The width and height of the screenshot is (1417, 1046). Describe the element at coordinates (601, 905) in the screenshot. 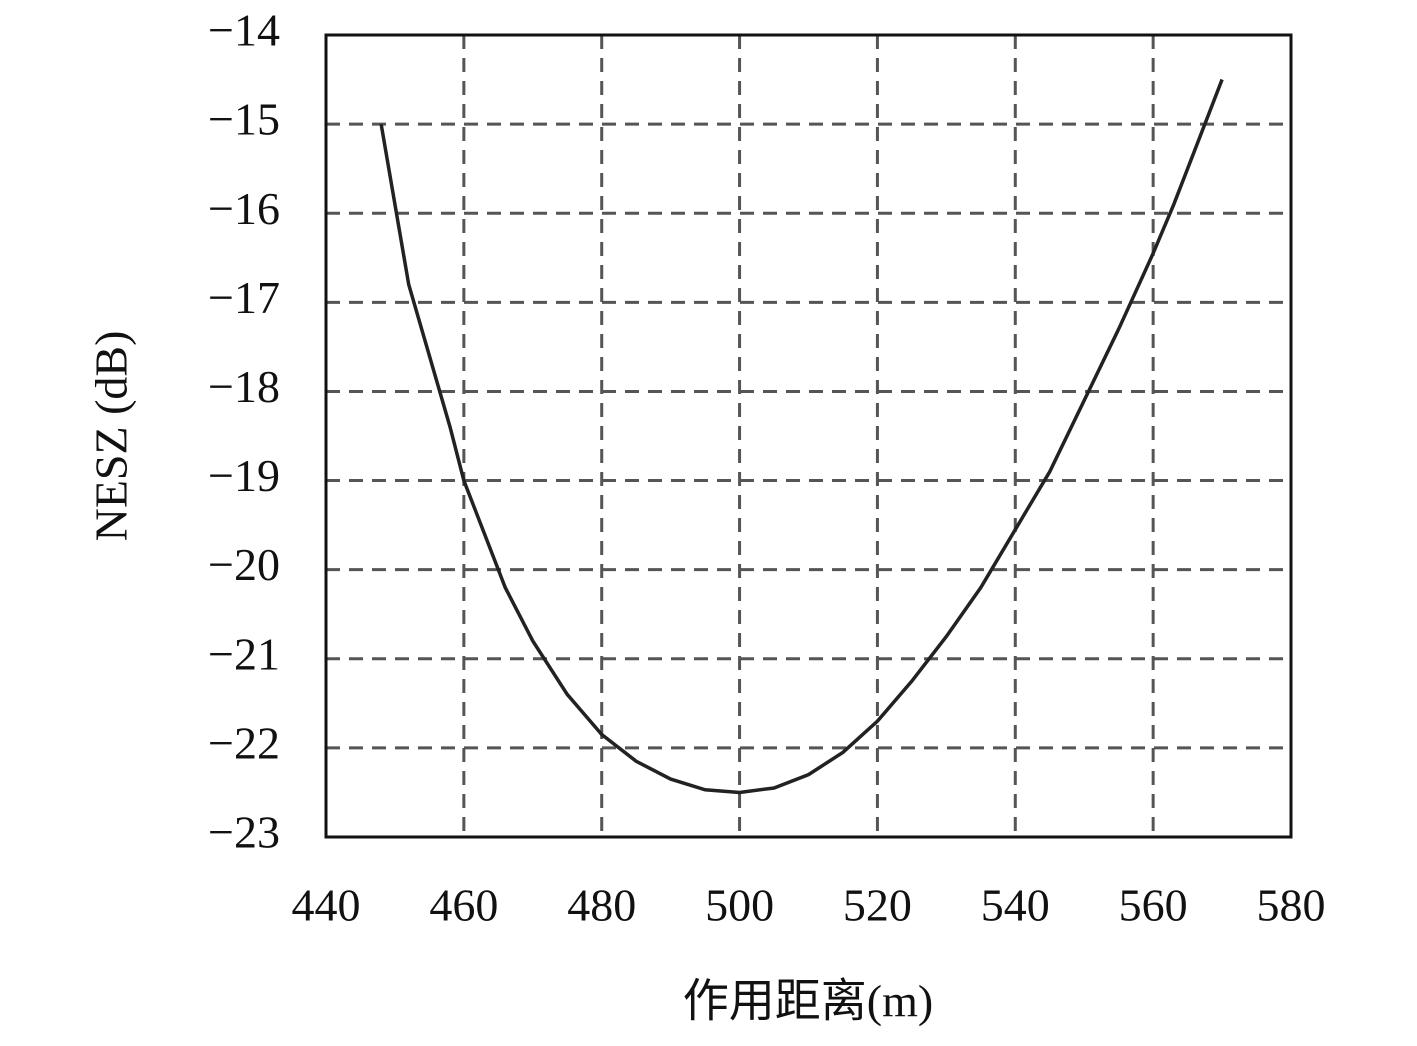

I see `x-tick-label: 480` at that location.